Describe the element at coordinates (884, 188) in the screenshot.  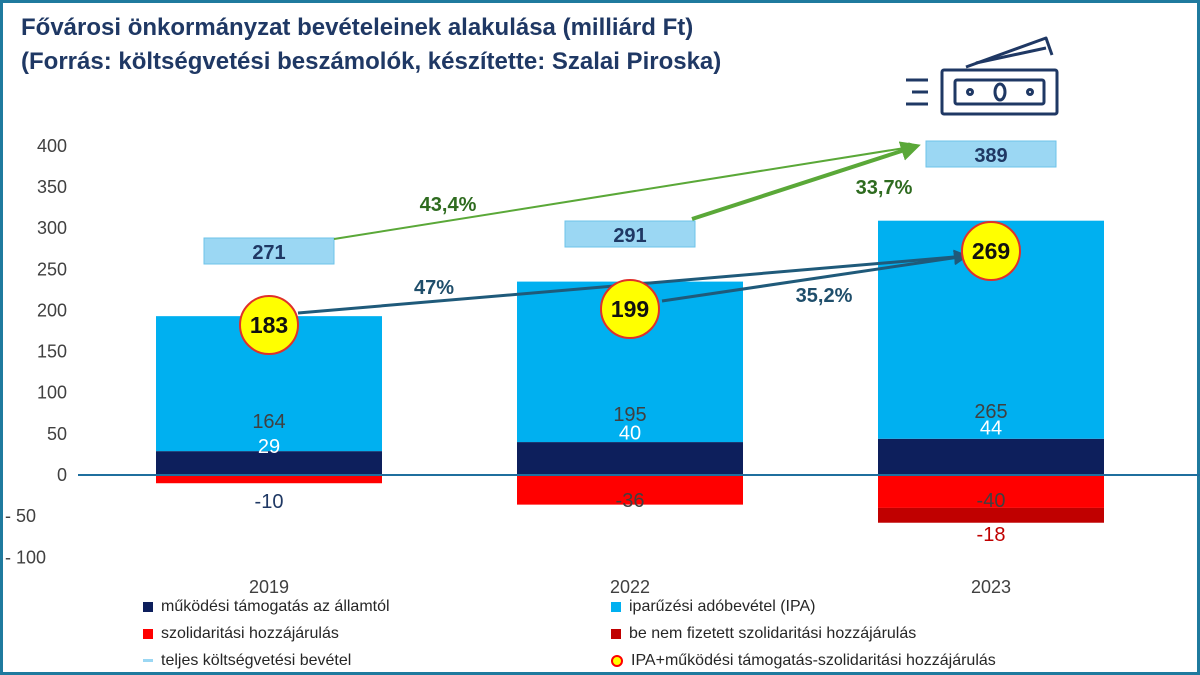
I see `growth-label: 33,7%` at that location.